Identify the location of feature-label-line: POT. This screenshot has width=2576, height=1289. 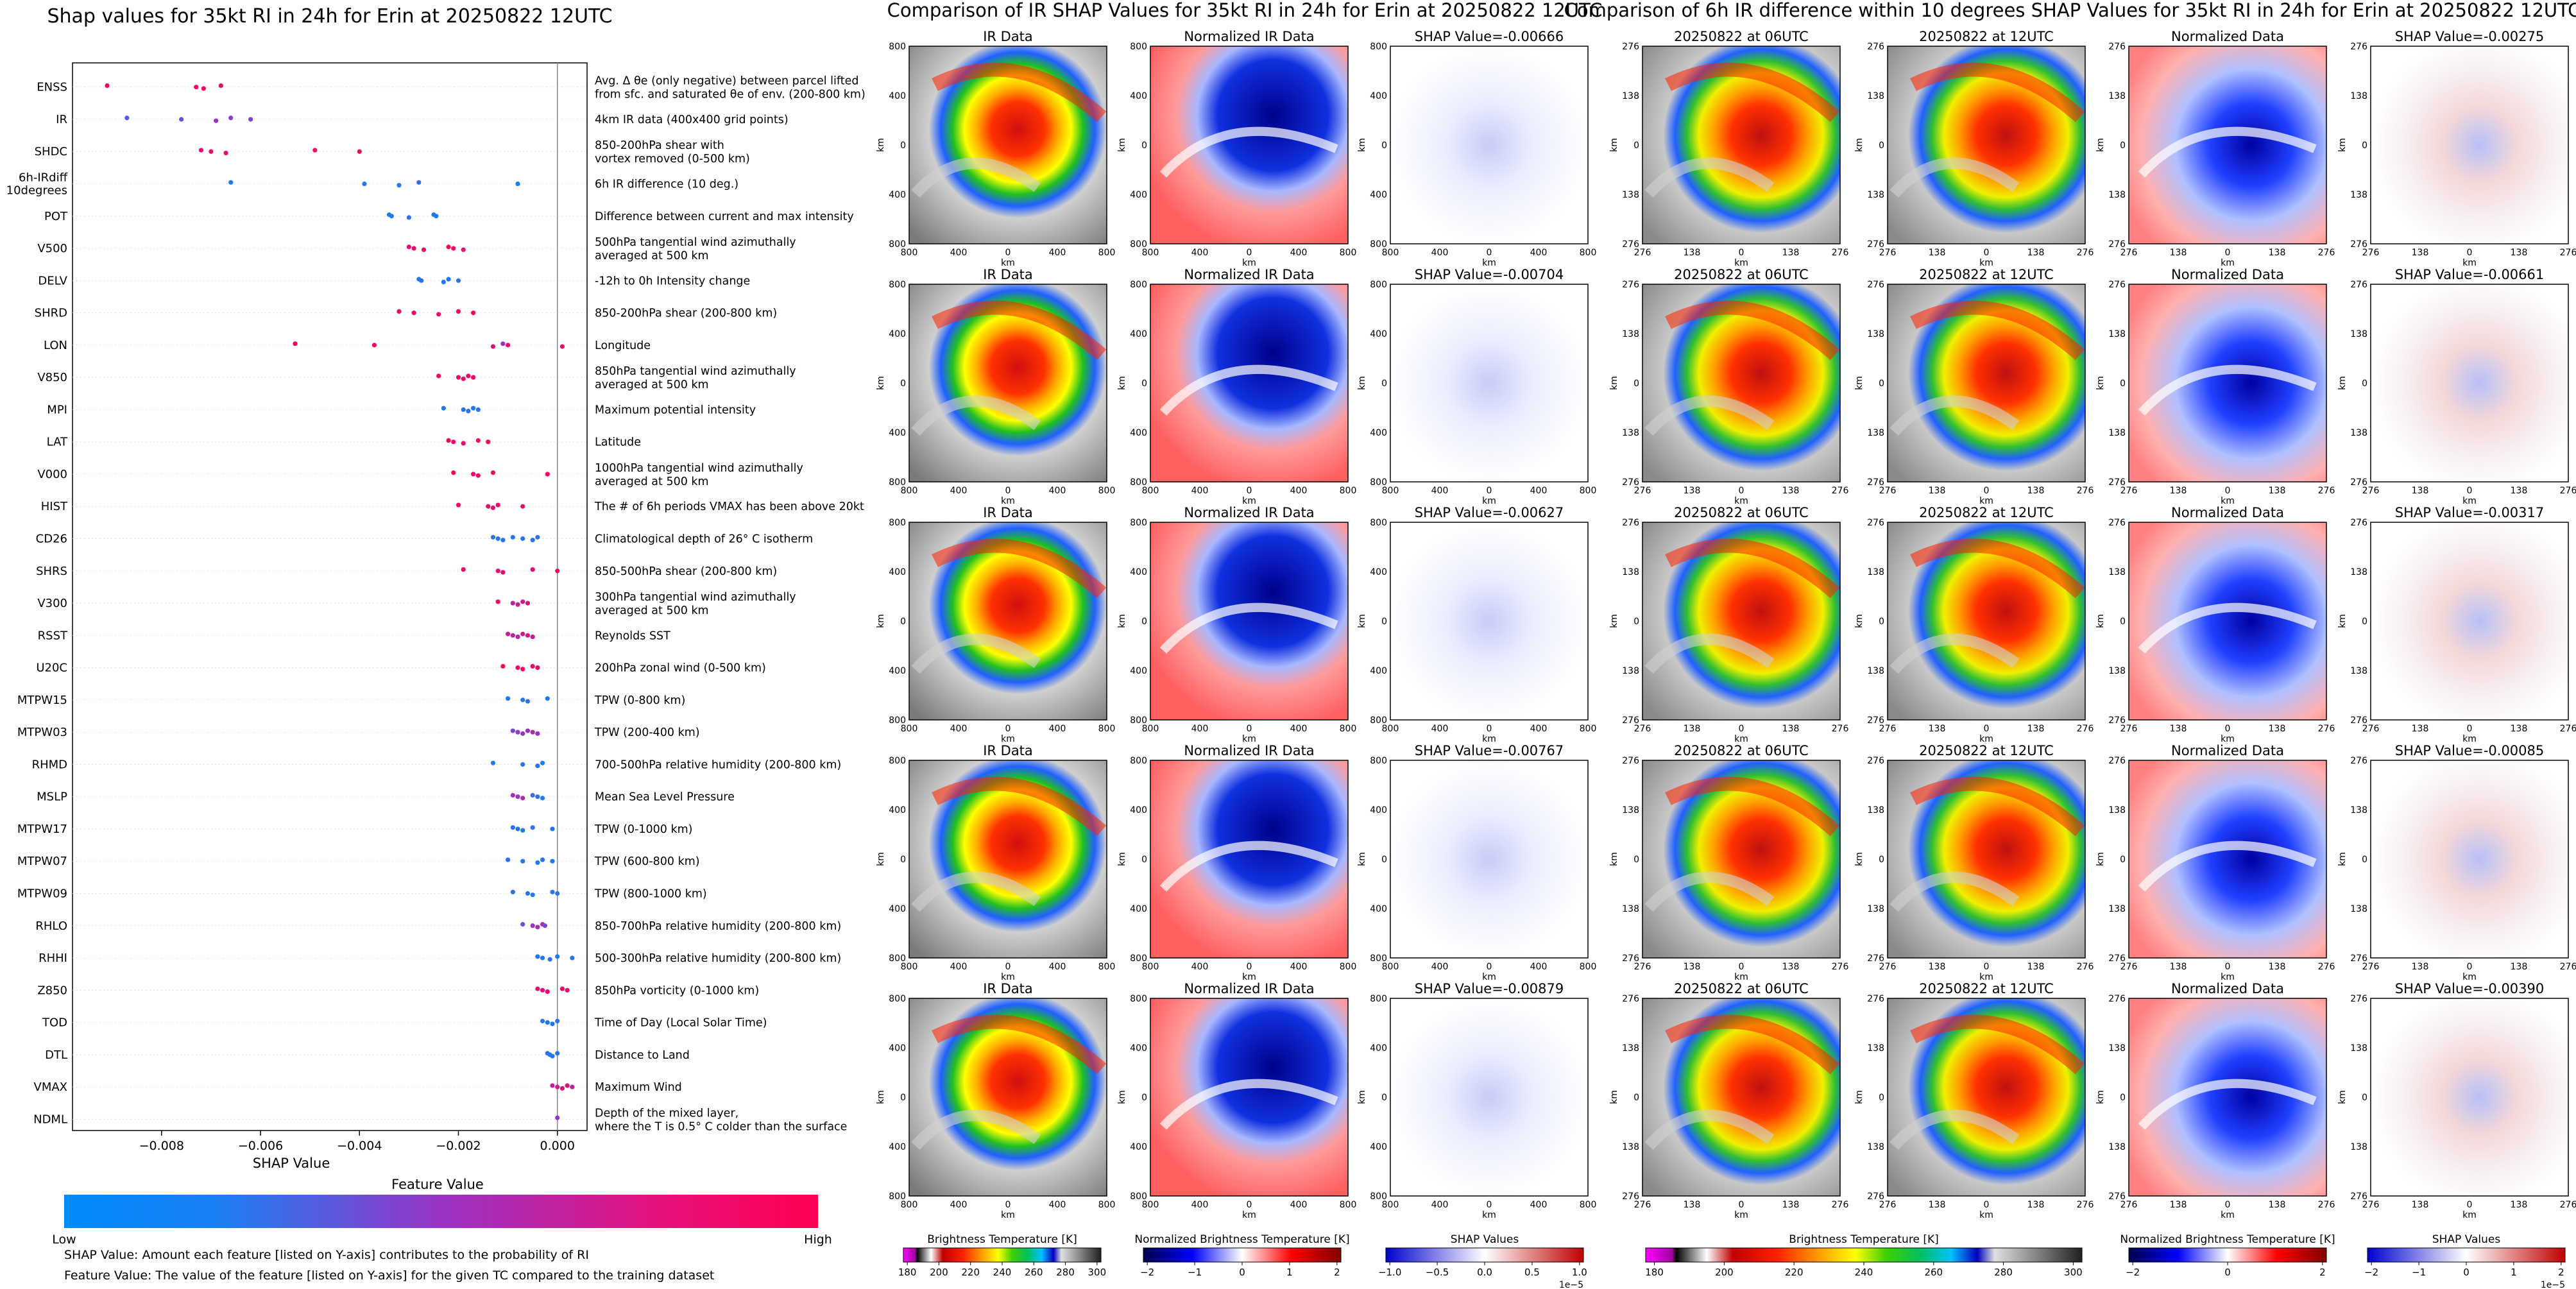
(56, 216).